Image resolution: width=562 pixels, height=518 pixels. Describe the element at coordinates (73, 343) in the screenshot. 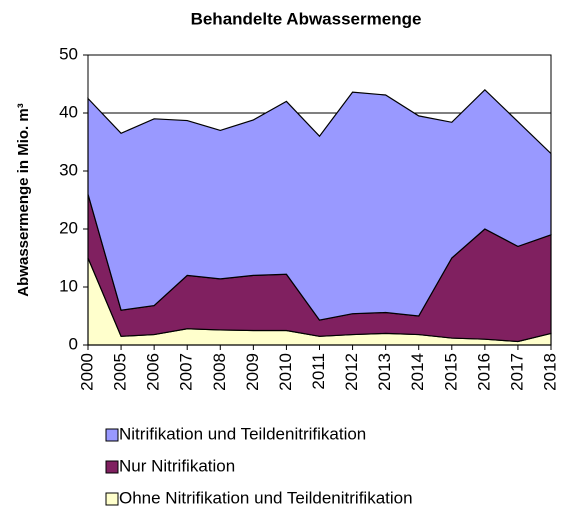

I see `y-tick-label: 0` at that location.